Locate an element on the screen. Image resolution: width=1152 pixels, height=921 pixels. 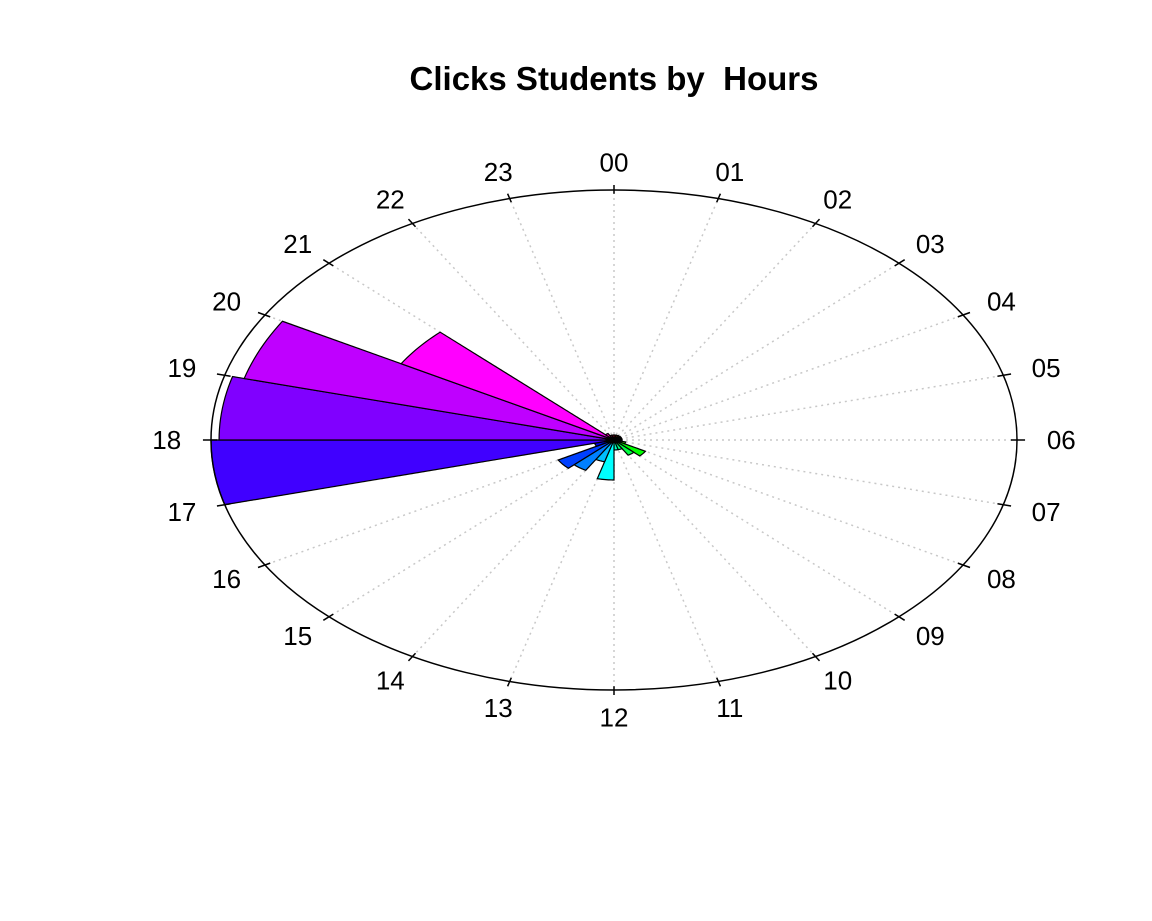
hour-label-15: 15 is located at coordinates (297, 636).